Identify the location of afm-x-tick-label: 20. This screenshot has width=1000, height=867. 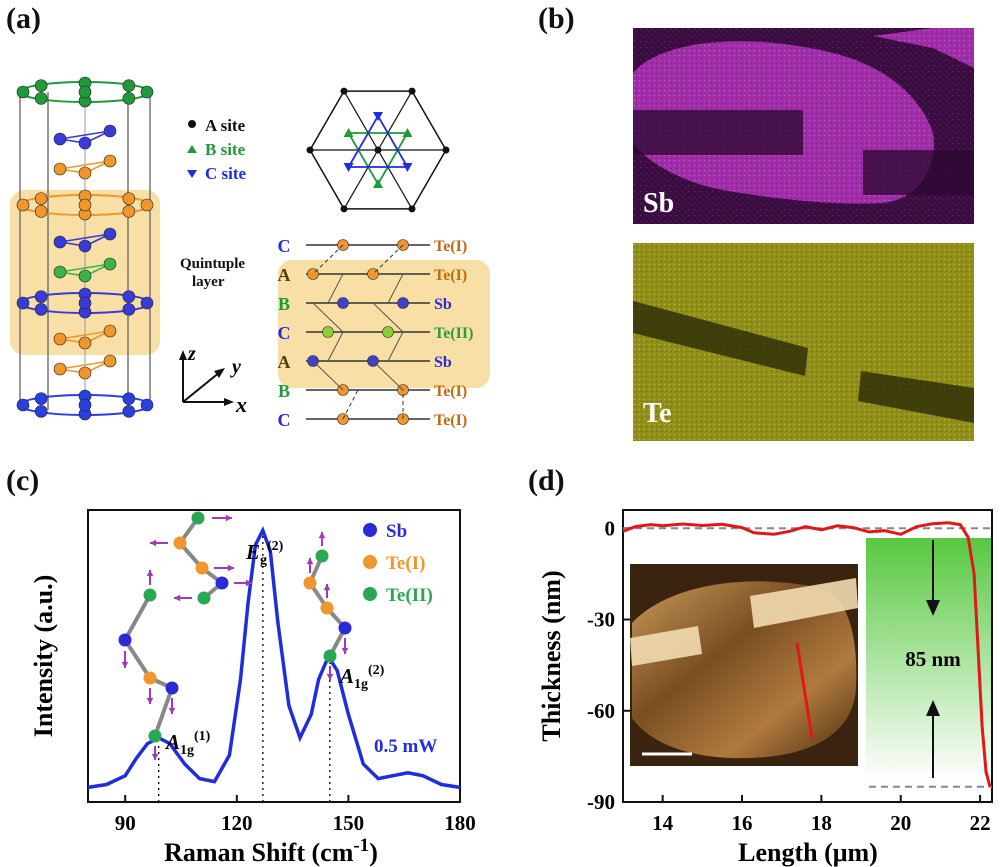
(900, 823).